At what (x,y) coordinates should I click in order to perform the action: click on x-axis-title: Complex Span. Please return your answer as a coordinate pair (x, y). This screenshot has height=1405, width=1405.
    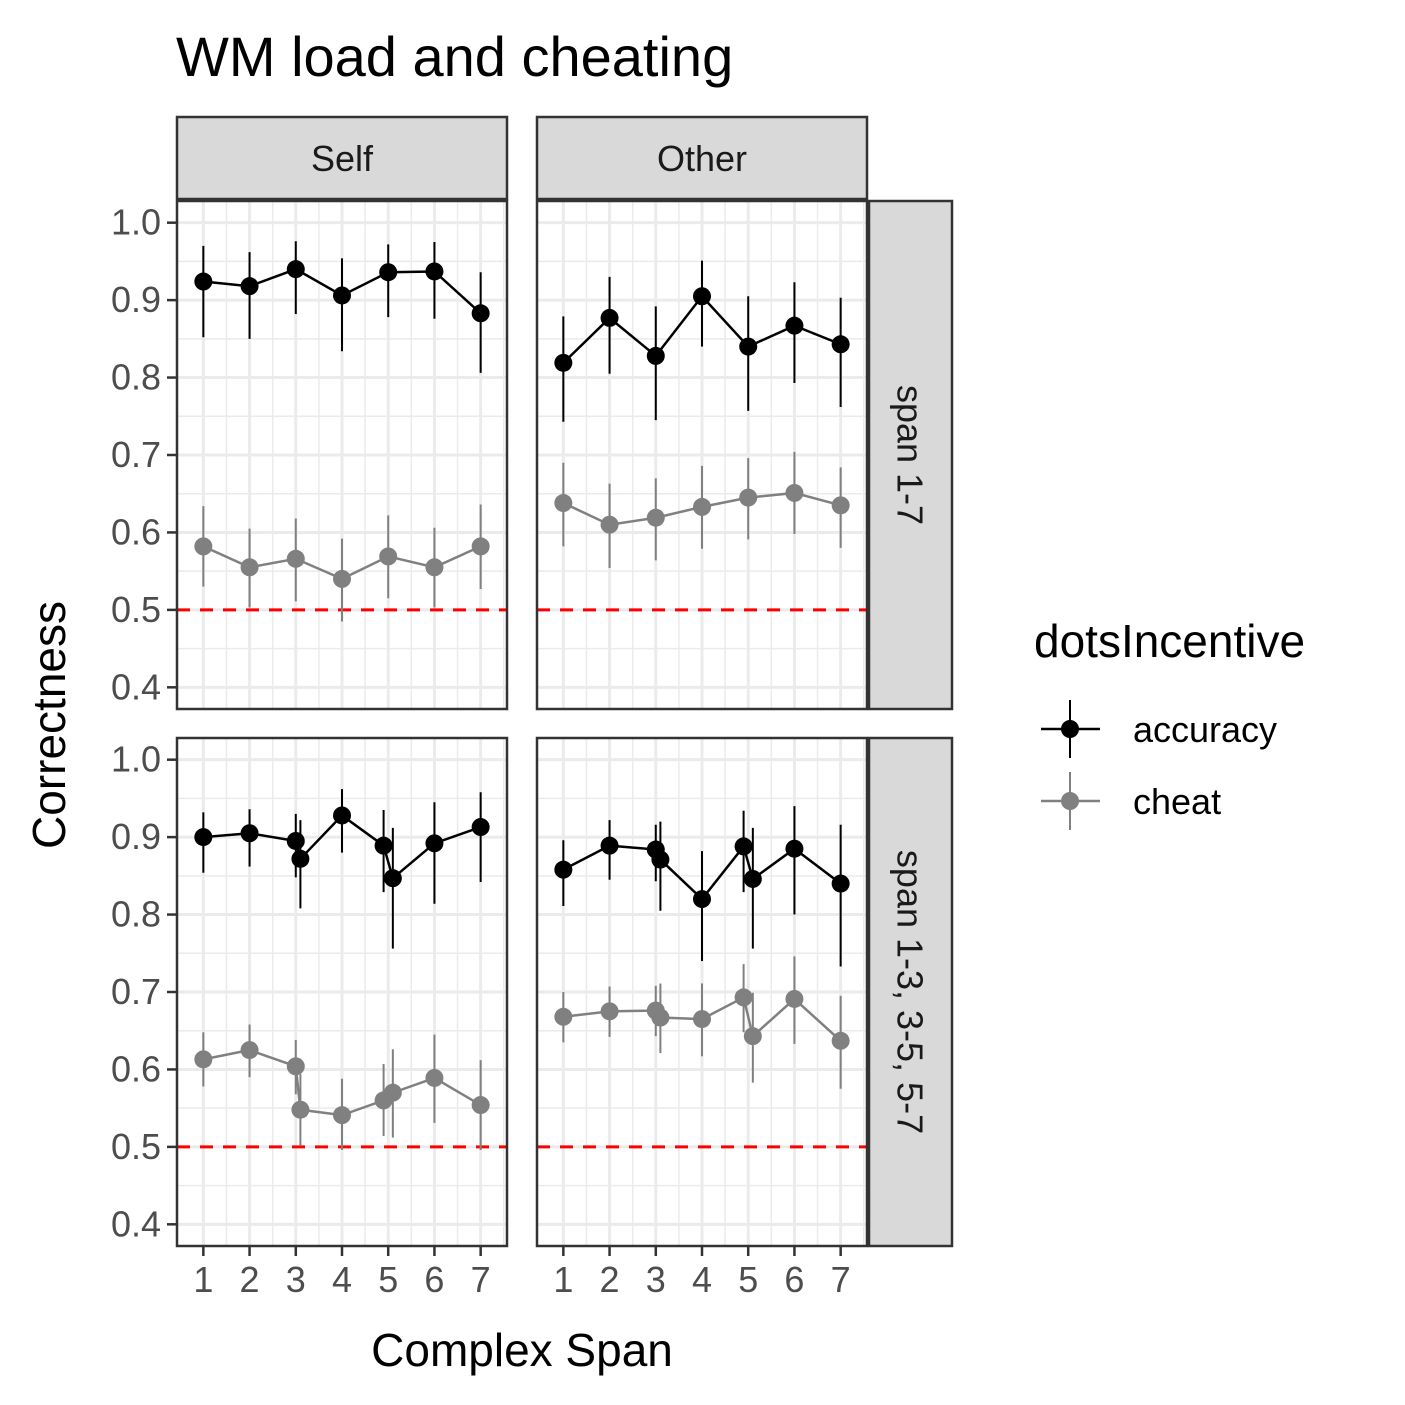
    Looking at the image, I should click on (522, 1350).